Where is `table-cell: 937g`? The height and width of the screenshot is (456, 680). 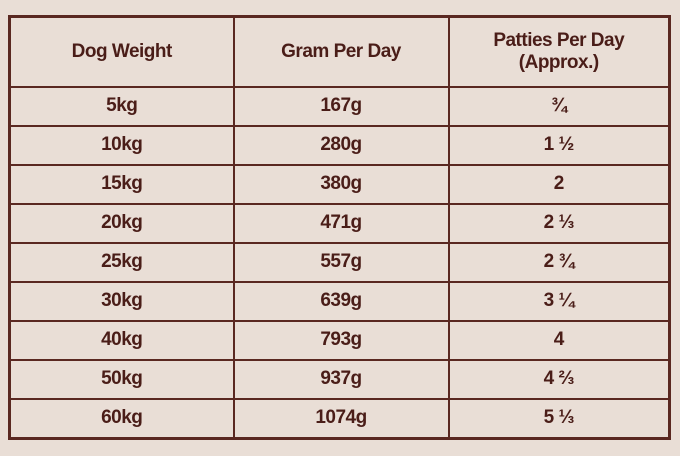
table-cell: 937g is located at coordinates (341, 379).